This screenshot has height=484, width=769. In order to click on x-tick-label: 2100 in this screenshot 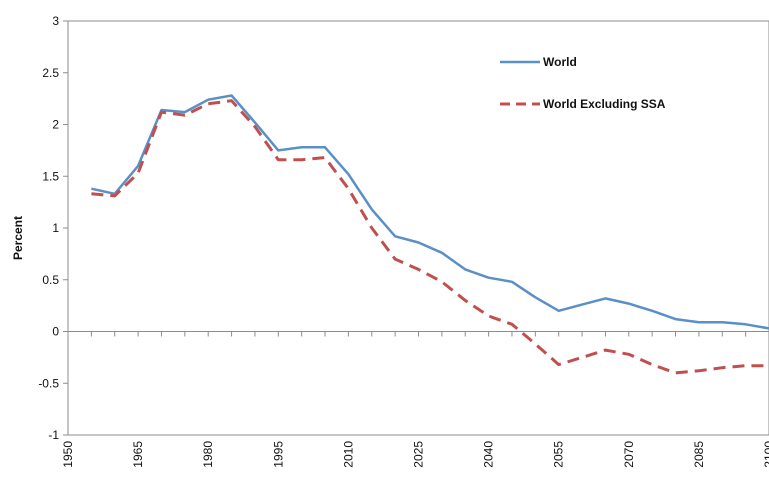, I will do `click(765, 454)`.